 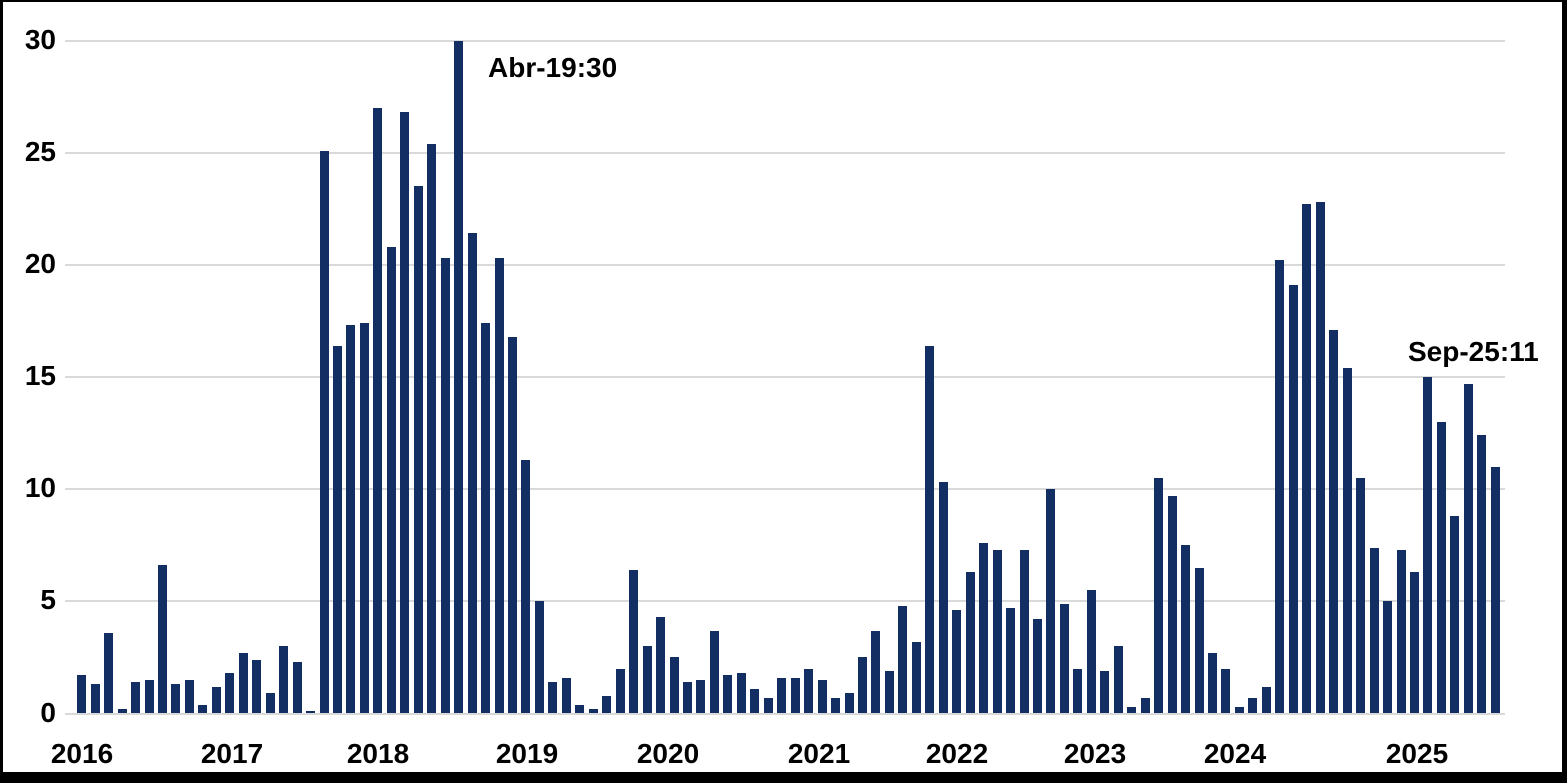 I want to click on x-axis-tick-label: 2018, so click(x=378, y=753).